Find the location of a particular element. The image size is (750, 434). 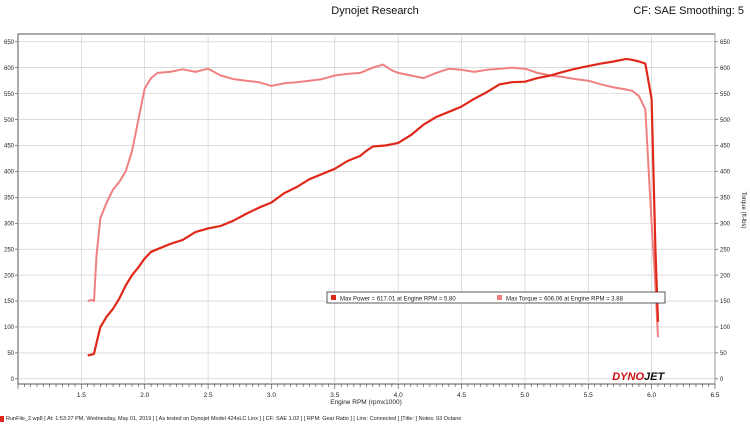

chart-header-title: Dynojet Research is located at coordinates (375, 11).